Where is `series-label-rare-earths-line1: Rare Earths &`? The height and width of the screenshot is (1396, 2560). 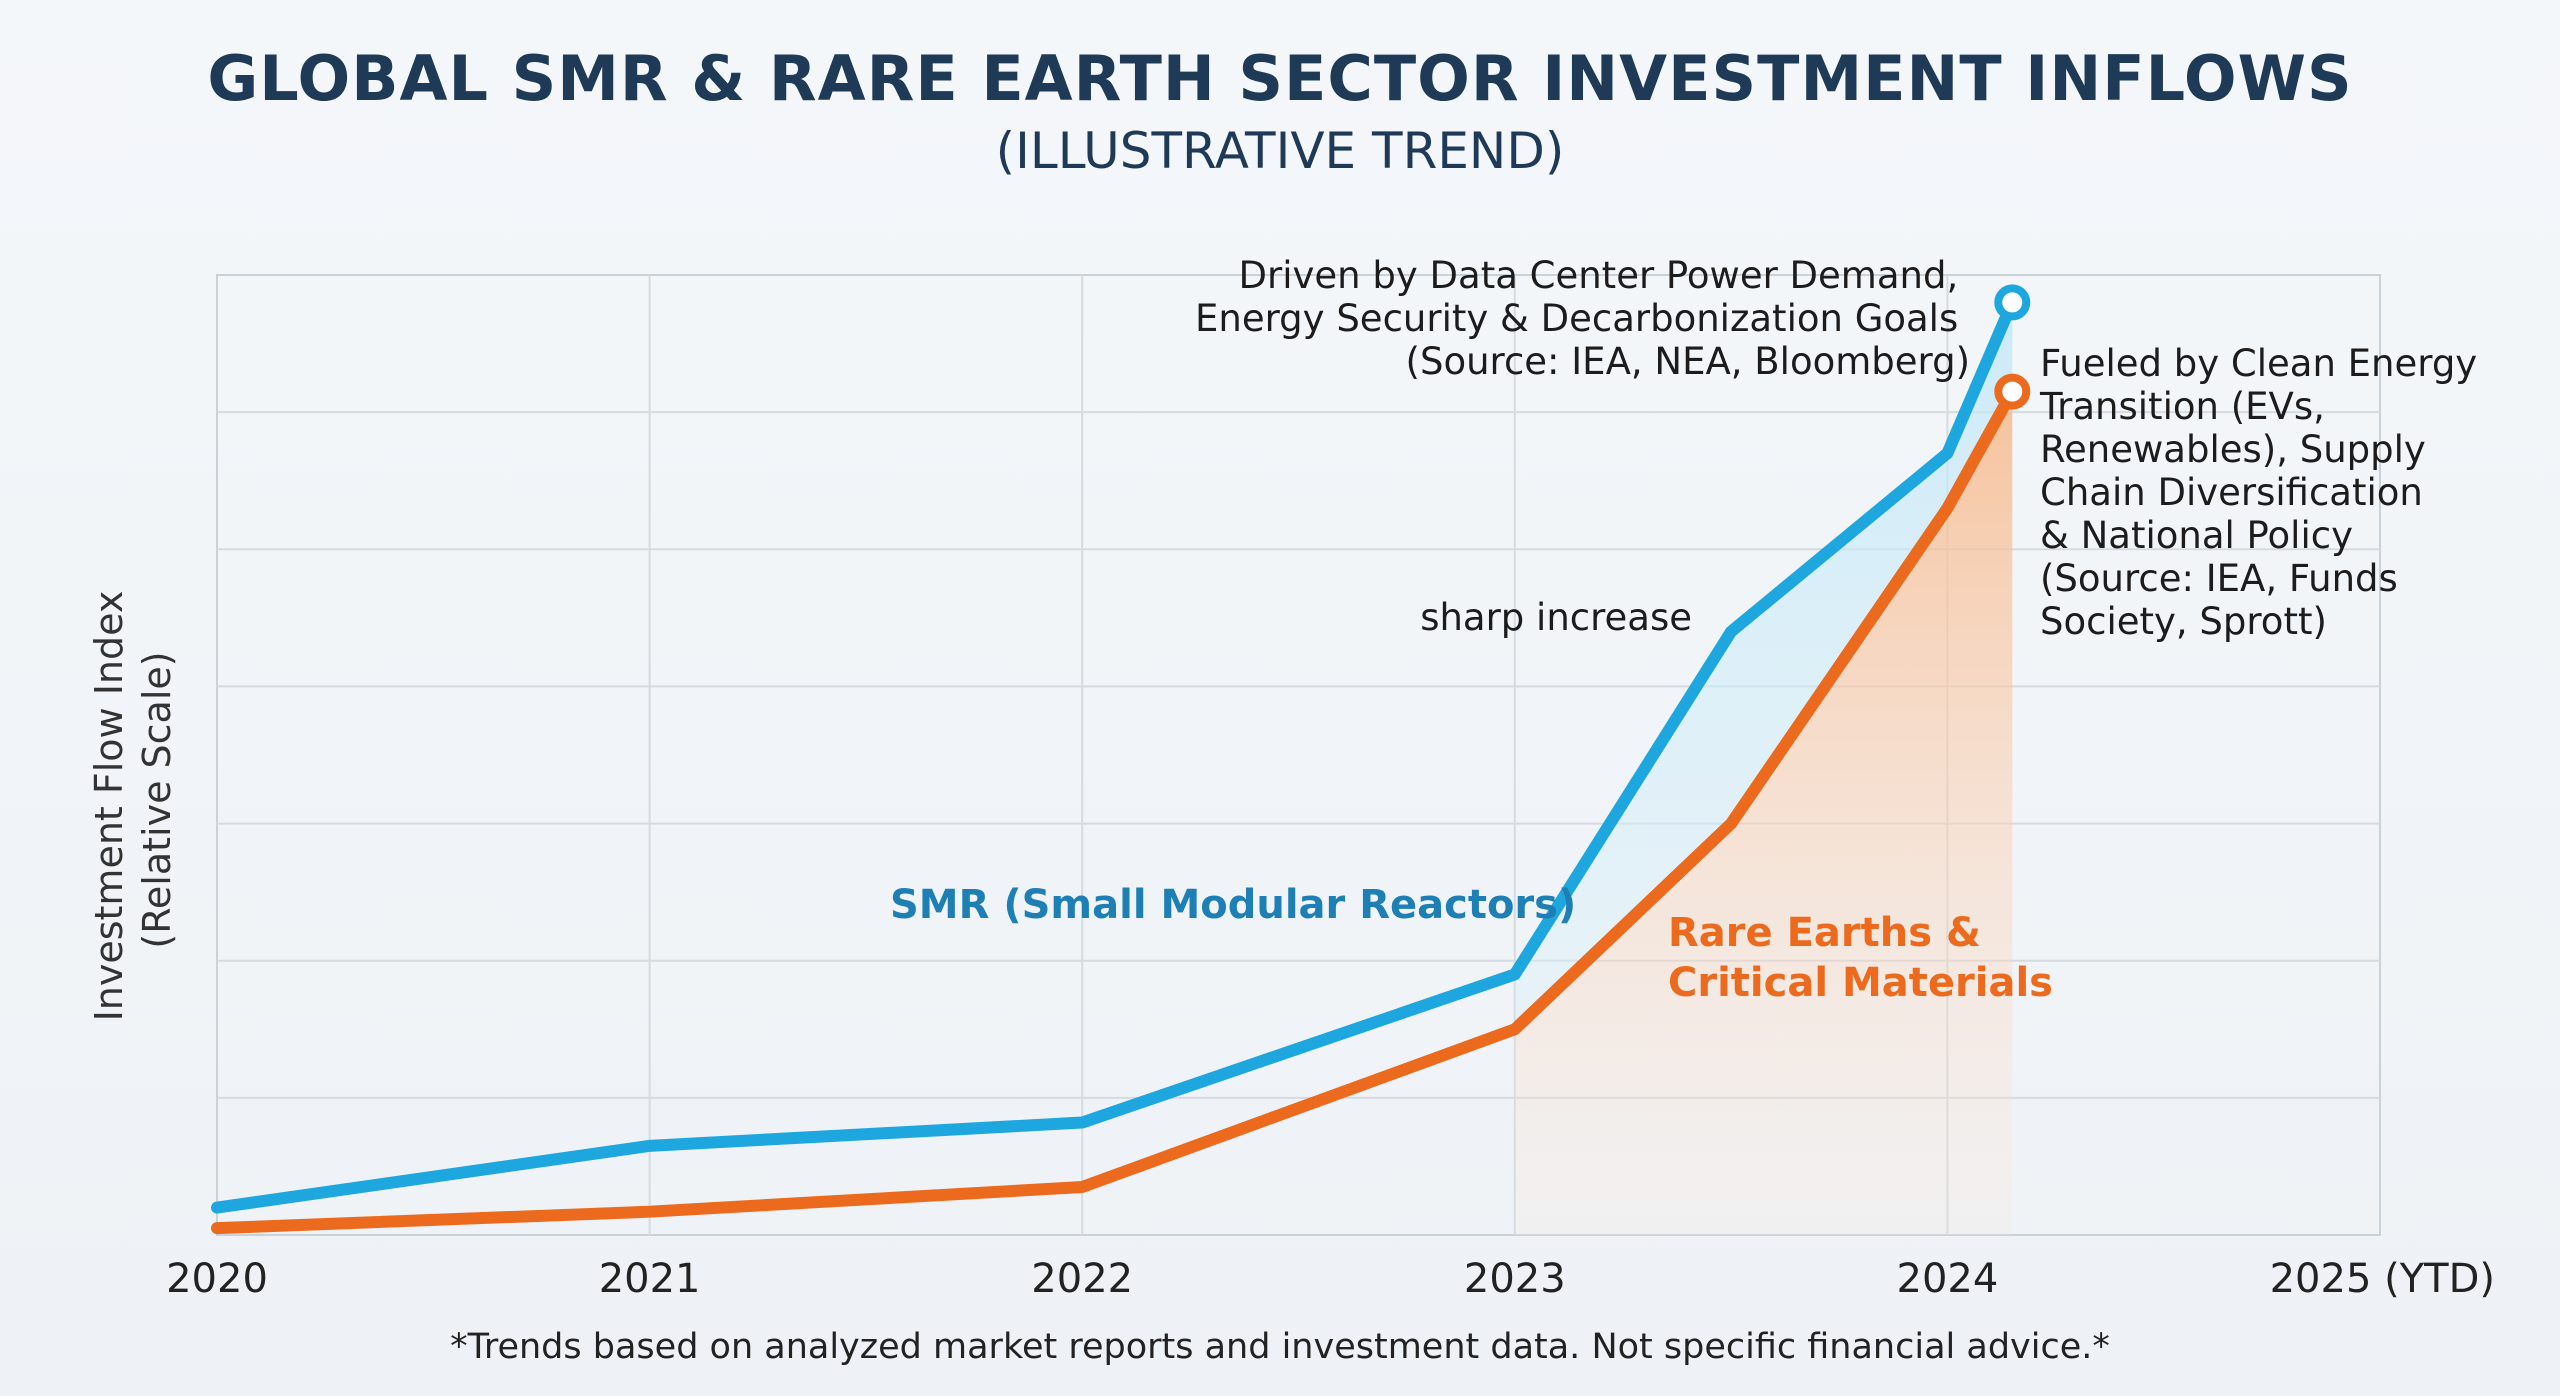
series-label-rare-earths-line1: Rare Earths & is located at coordinates (1824, 933).